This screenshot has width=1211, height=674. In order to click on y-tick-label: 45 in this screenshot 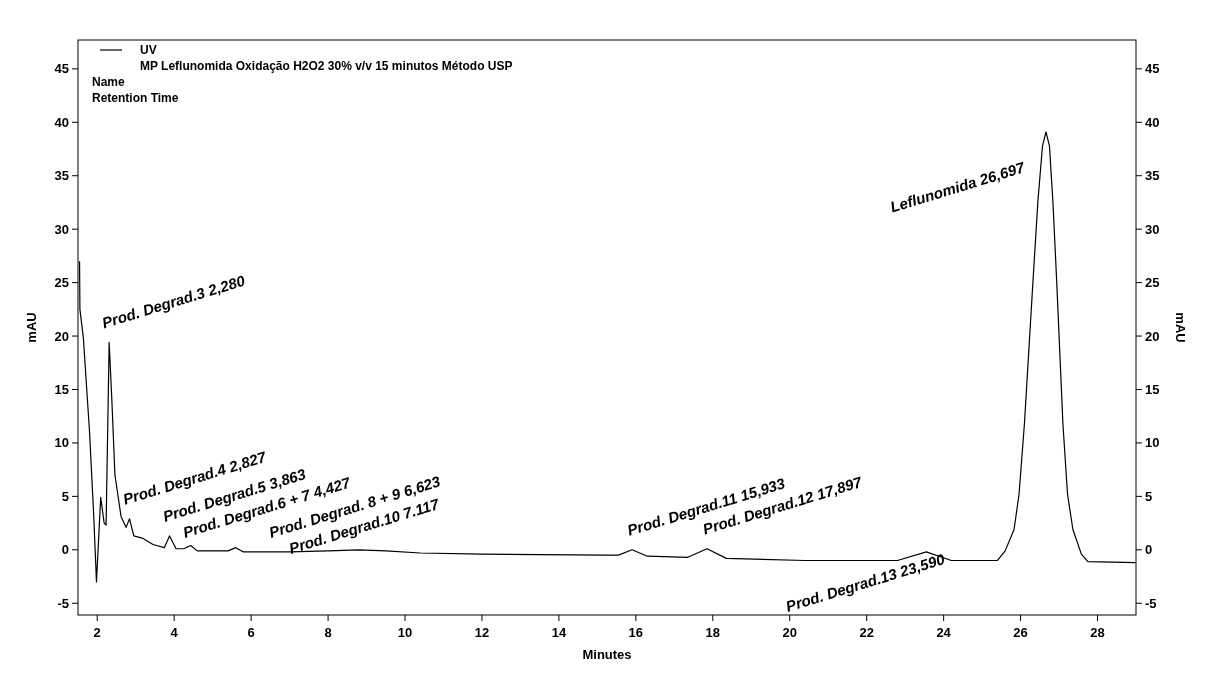, I will do `click(61, 69)`.